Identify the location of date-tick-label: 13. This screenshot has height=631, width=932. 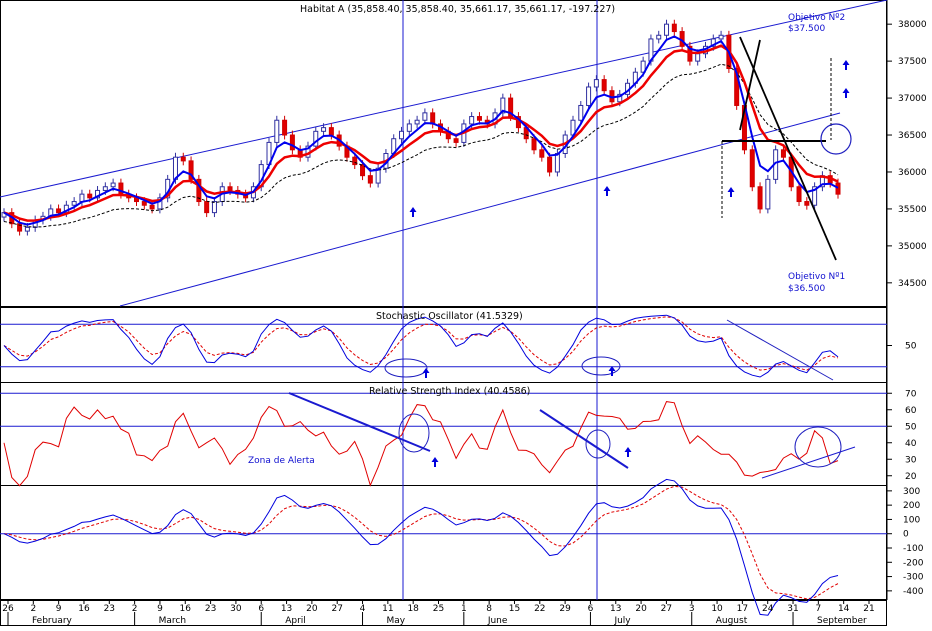
(615, 609).